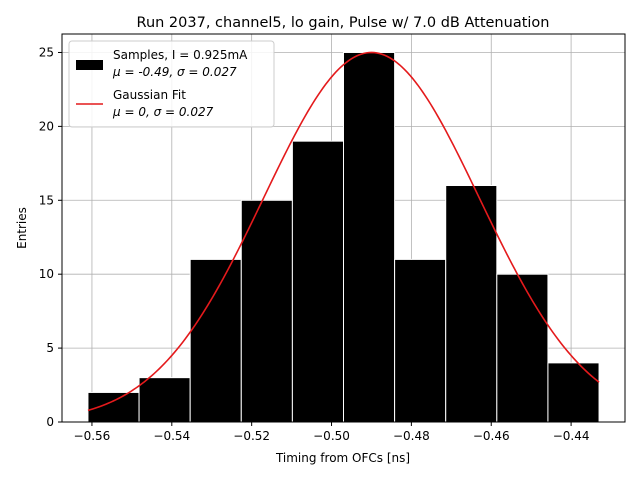 The height and width of the screenshot is (480, 640). I want to click on x-tick-label: −0.56, so click(92, 436).